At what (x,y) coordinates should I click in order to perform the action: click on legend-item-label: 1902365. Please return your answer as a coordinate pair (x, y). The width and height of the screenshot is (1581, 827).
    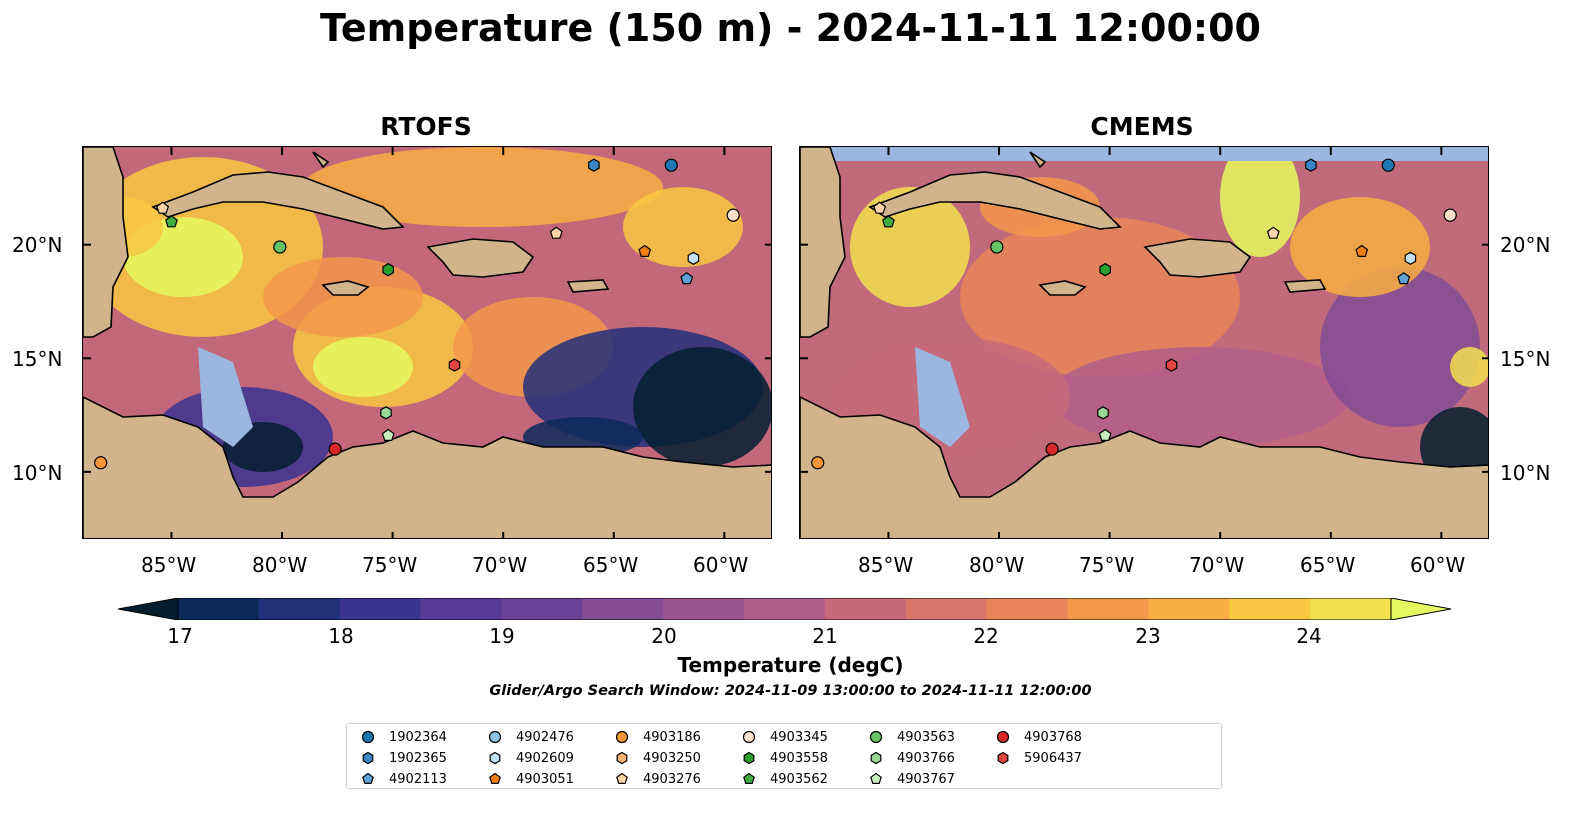
    Looking at the image, I should click on (418, 758).